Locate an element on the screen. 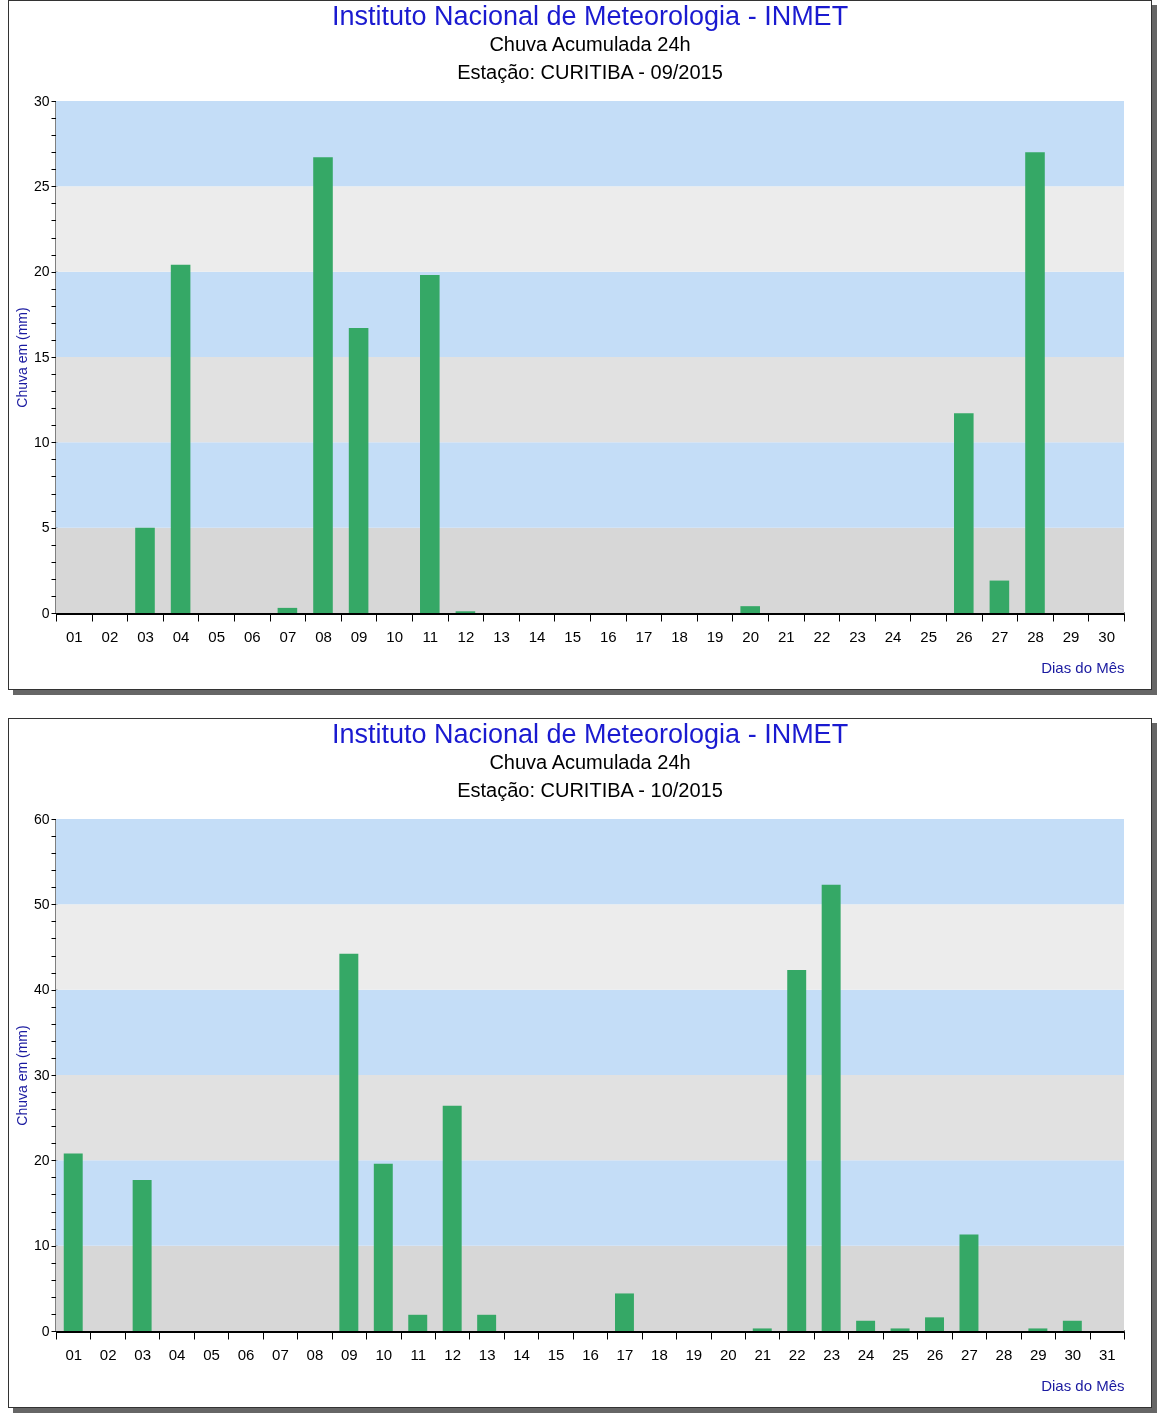 This screenshot has width=1160, height=1414. chart-subtitle: Chuva Acumulada 24h Estação: CURITIBA - 09/2015 is located at coordinates (590, 58).